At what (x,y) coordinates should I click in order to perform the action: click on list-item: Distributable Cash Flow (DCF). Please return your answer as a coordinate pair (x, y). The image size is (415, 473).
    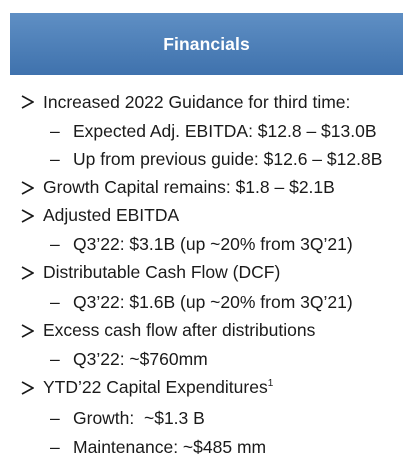
    Looking at the image, I should click on (162, 272).